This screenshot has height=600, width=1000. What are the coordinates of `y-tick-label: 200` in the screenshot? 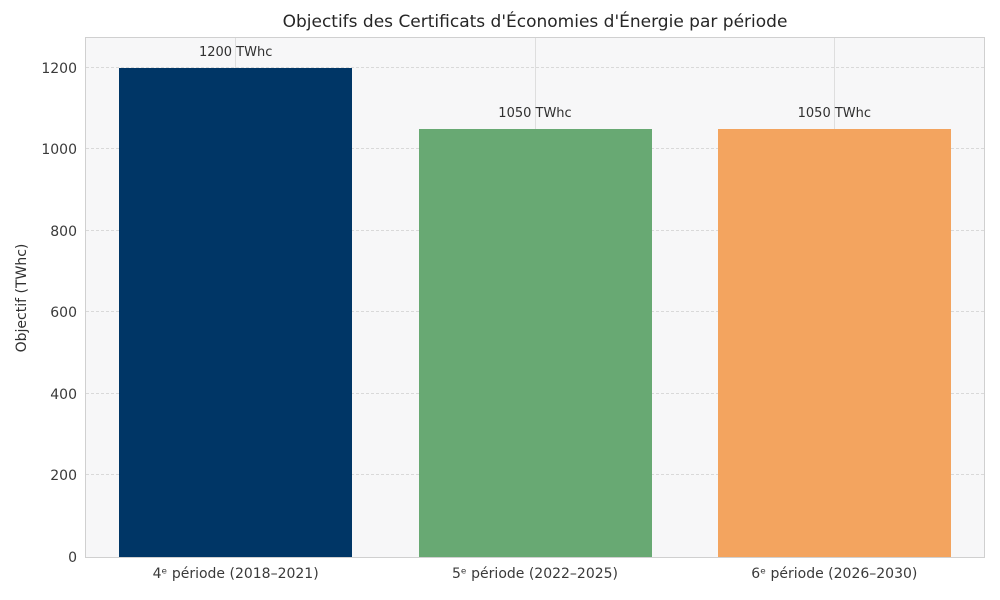 It's located at (63, 476).